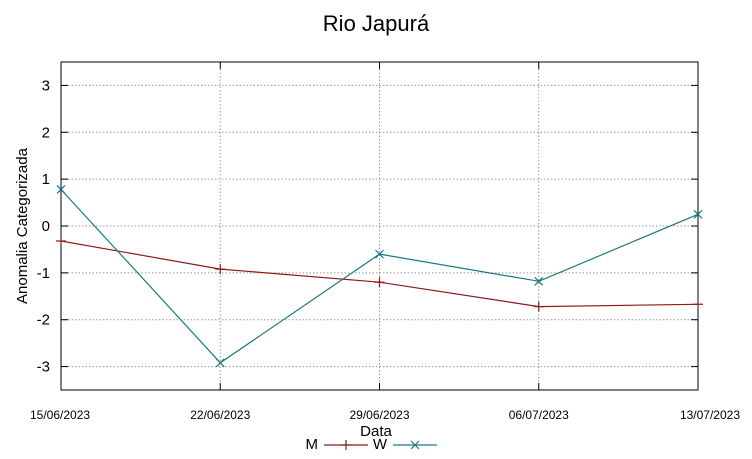  Describe the element at coordinates (46, 85) in the screenshot. I see `y-tick-label: 3` at that location.